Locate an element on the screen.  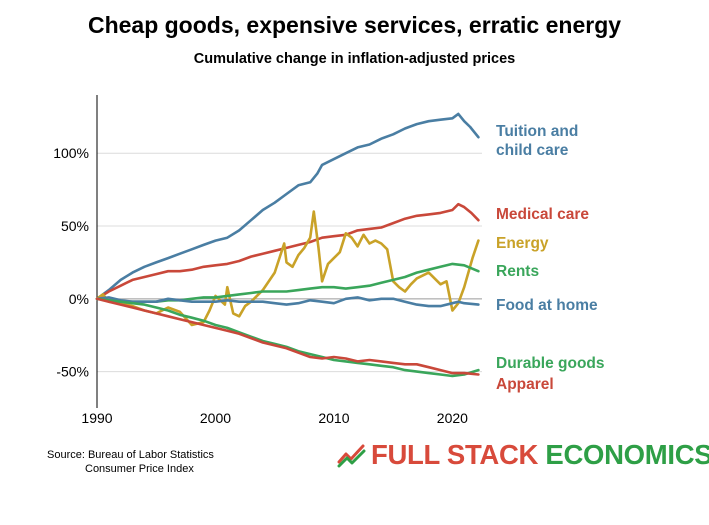
series-label-rents: Rents is located at coordinates (517, 271).